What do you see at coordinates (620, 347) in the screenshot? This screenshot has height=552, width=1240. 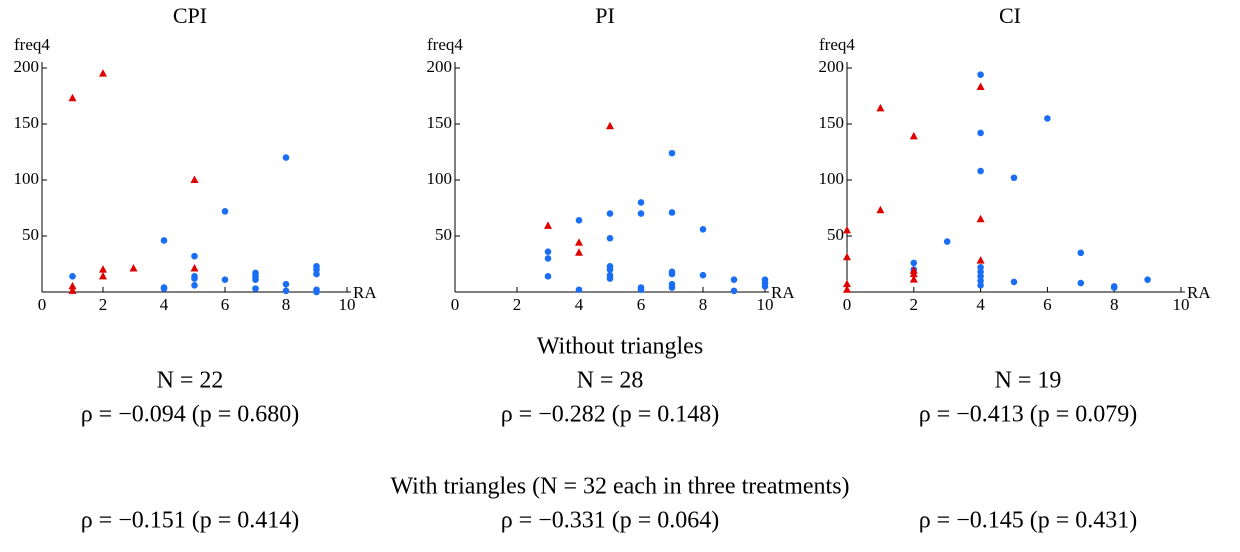 I see `heading: Without triangles` at bounding box center [620, 347].